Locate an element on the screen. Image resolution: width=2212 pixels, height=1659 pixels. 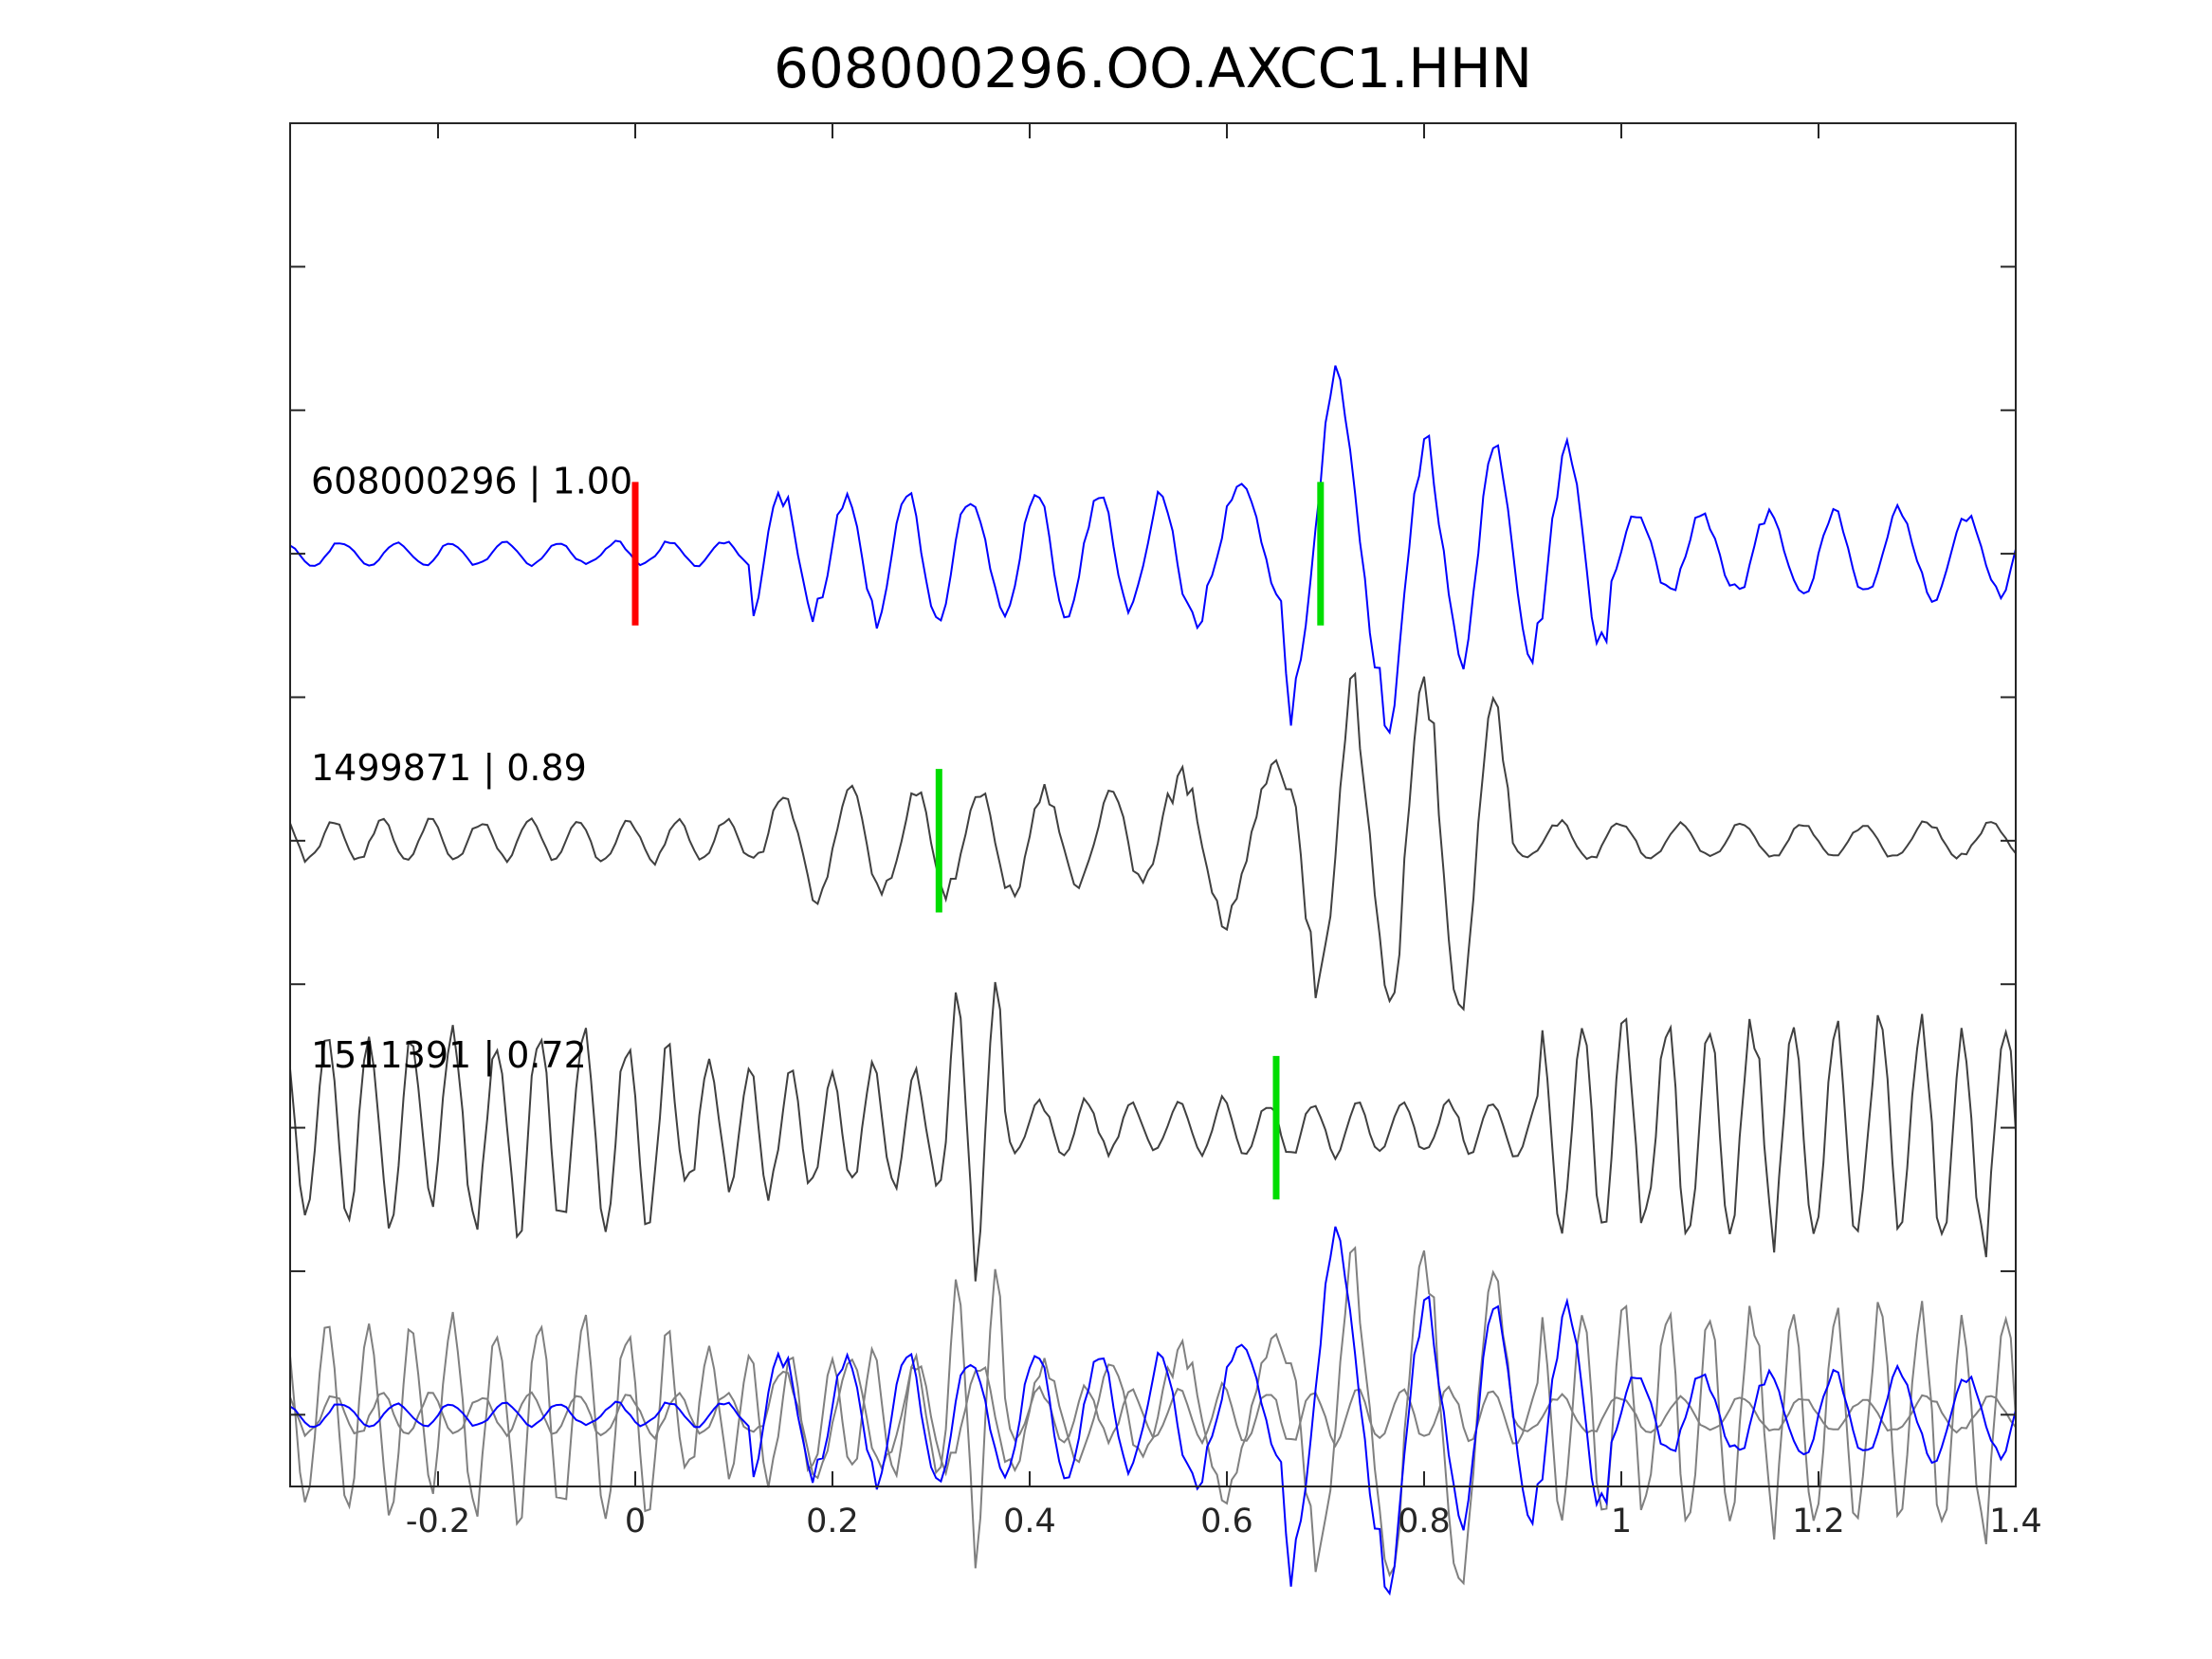
x-tick-label: 0 is located at coordinates (635, 1521).